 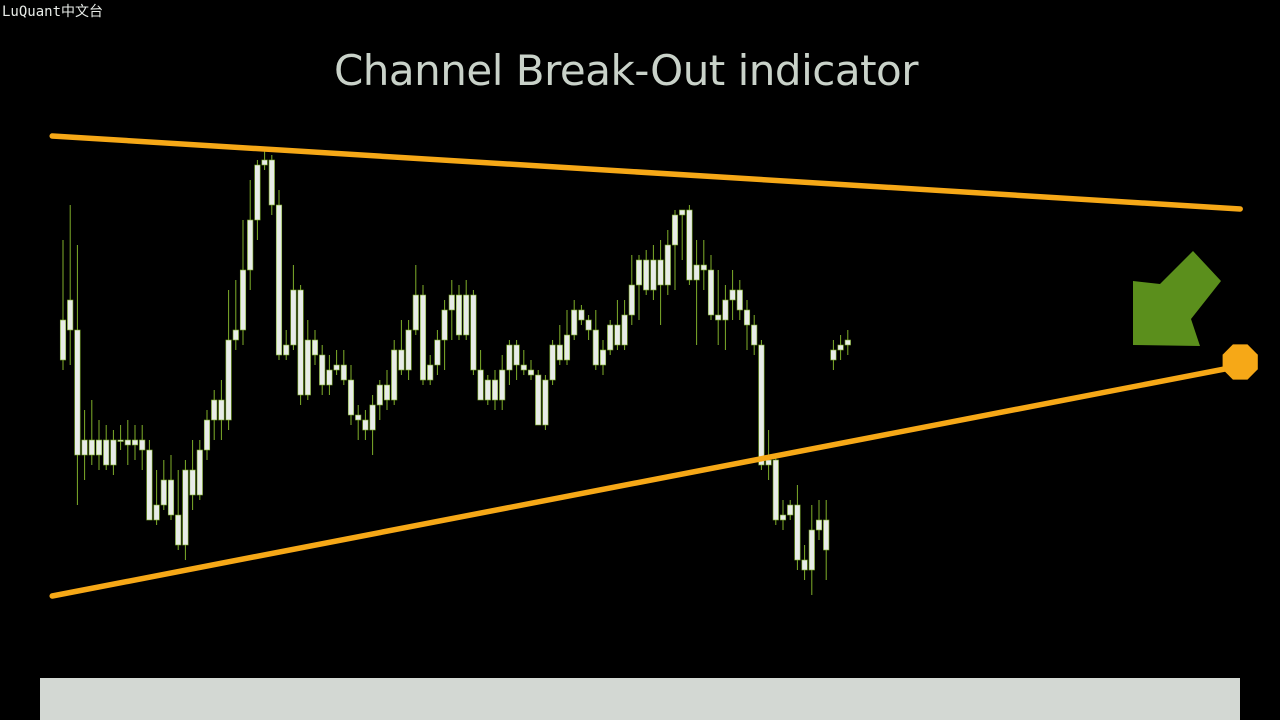 I want to click on footer-bar, so click(x=640, y=699).